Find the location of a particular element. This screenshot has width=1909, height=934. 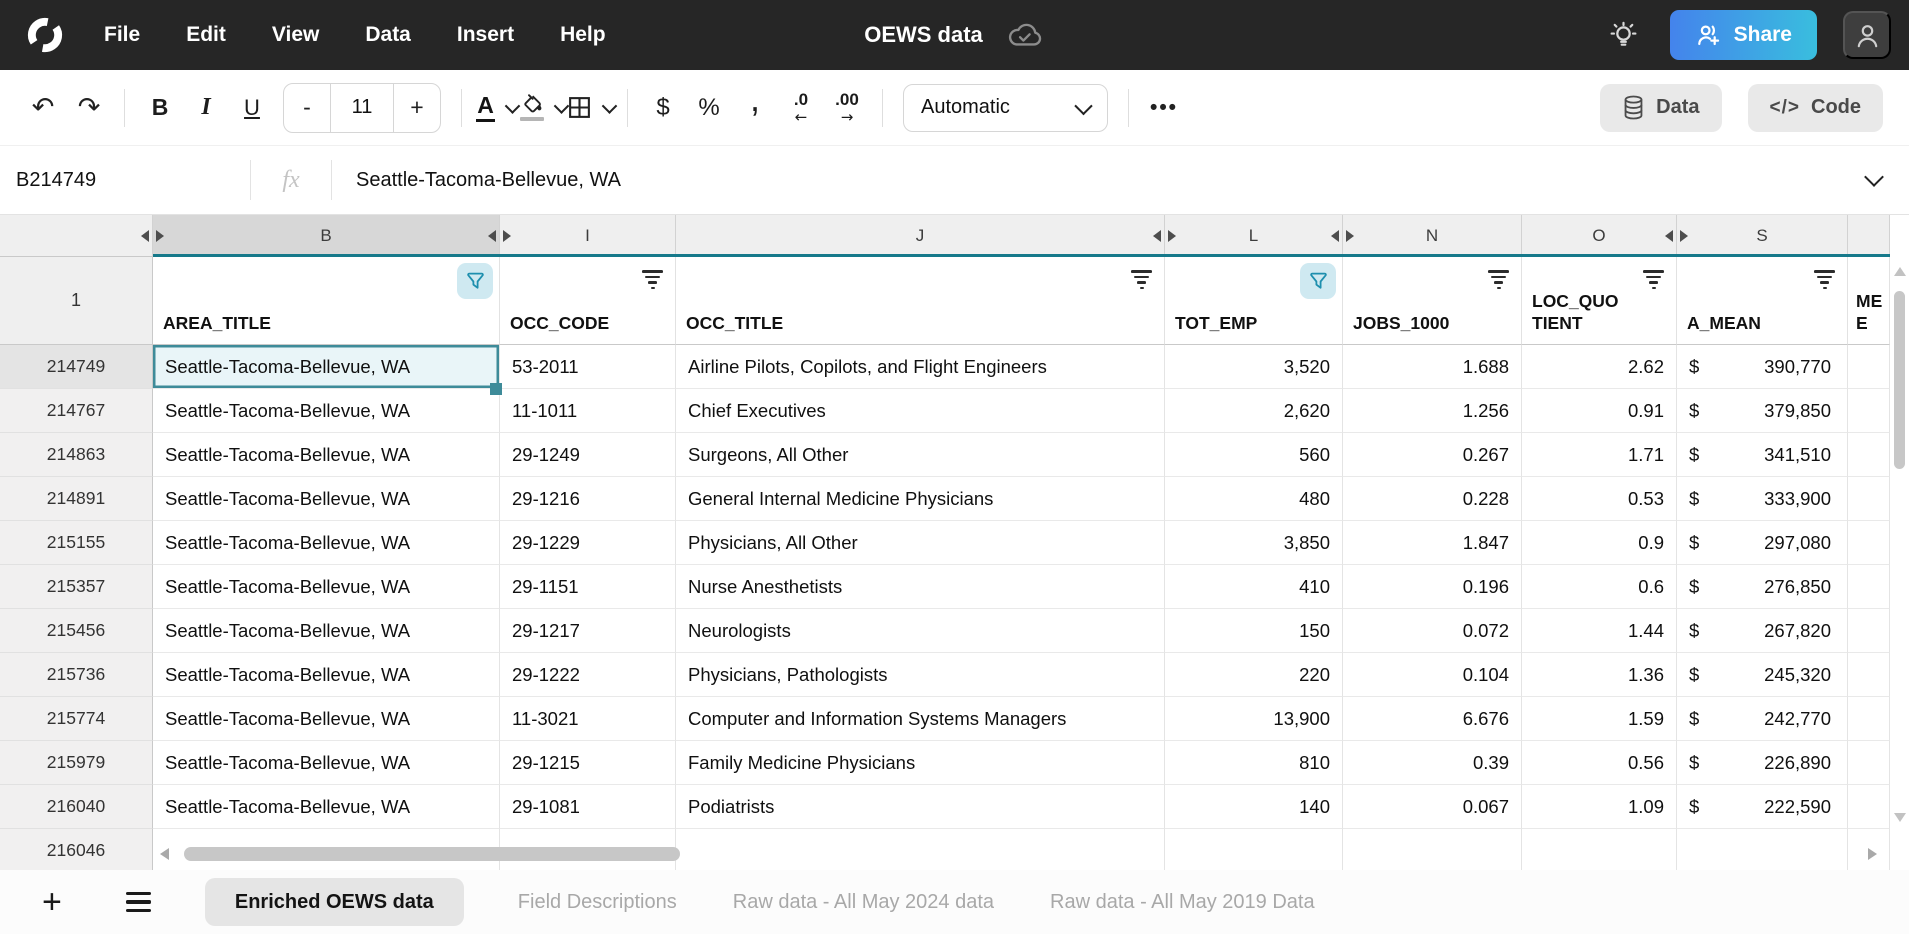

cell-loc-quotient: 1.59 is located at coordinates (1599, 719).